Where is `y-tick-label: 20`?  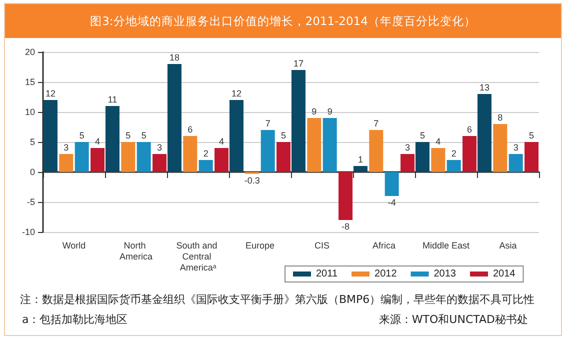
y-tick-label: 20 is located at coordinates (29, 52).